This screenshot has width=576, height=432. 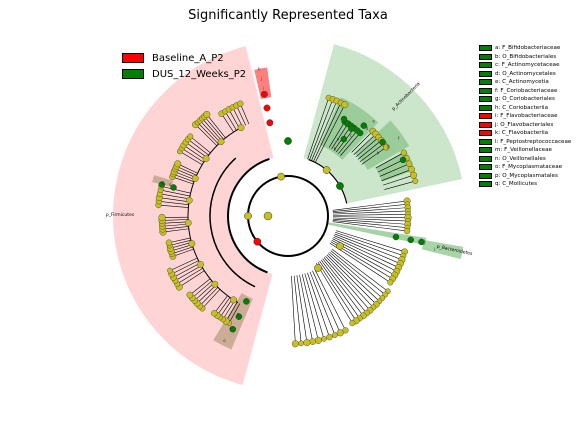 I want to click on taxa-legend-item: h: C_Coriobacteriia, so click(x=525, y=108).